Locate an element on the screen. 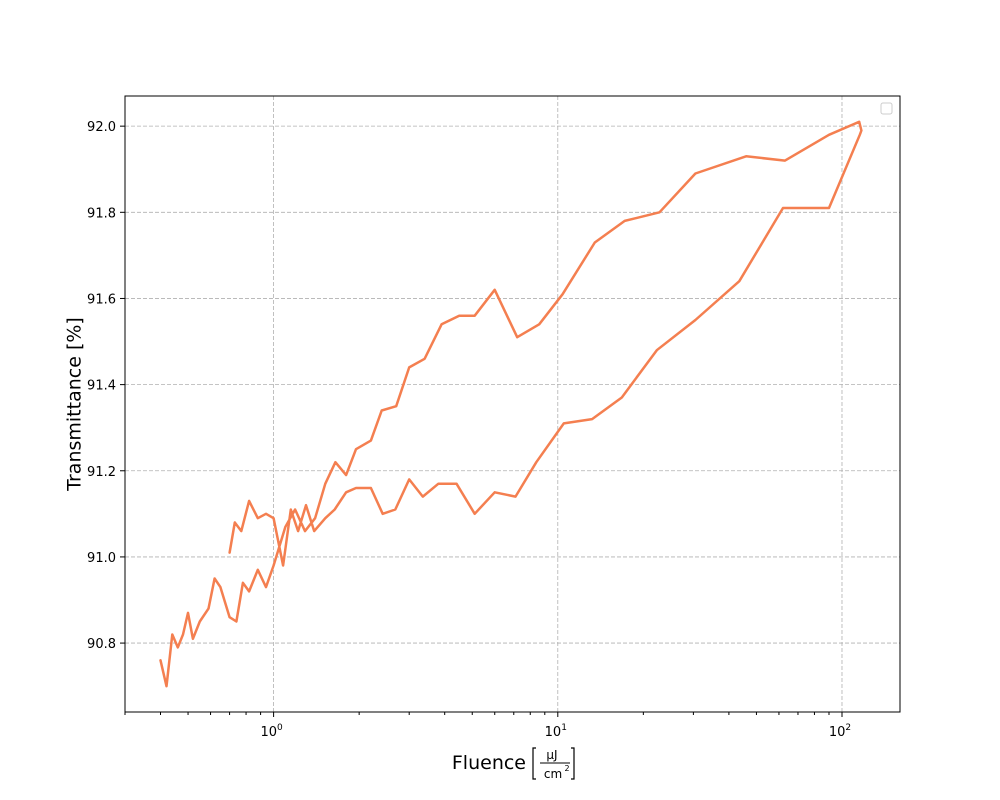 This screenshot has width=1000, height=800. x-tick-label-exponent: 0 is located at coordinates (280, 728).